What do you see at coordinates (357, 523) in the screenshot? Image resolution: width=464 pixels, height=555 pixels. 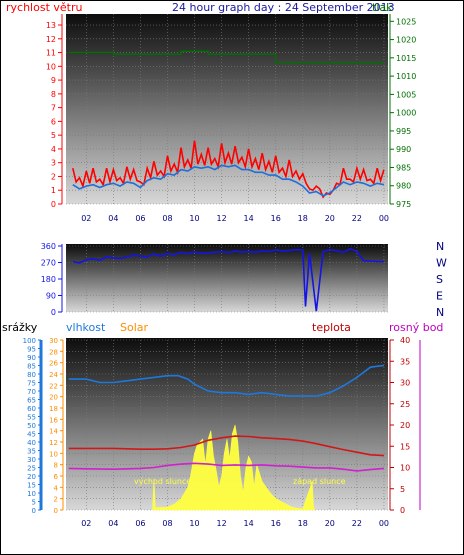 I see `climate-x-tick-label: 22` at bounding box center [357, 523].